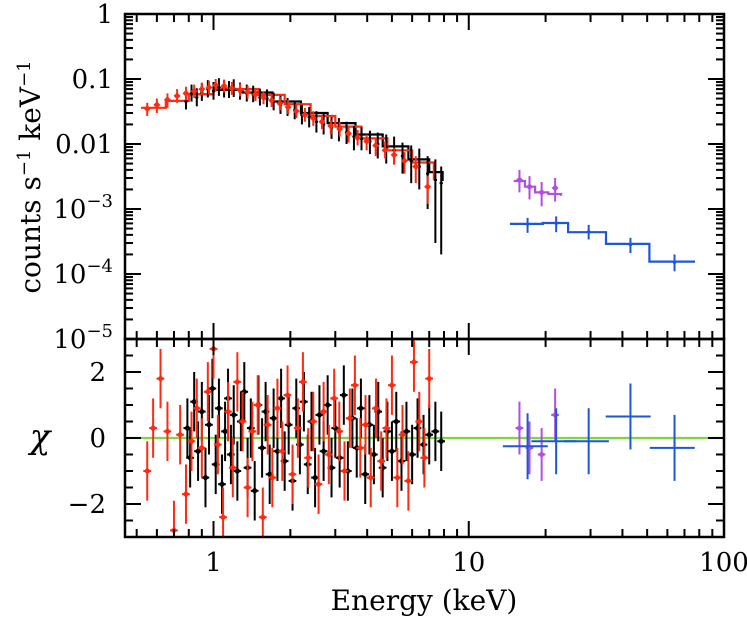 Image resolution: width=747 pixels, height=617 pixels. I want to click on res-y-tick-label: −2, so click(87, 505).